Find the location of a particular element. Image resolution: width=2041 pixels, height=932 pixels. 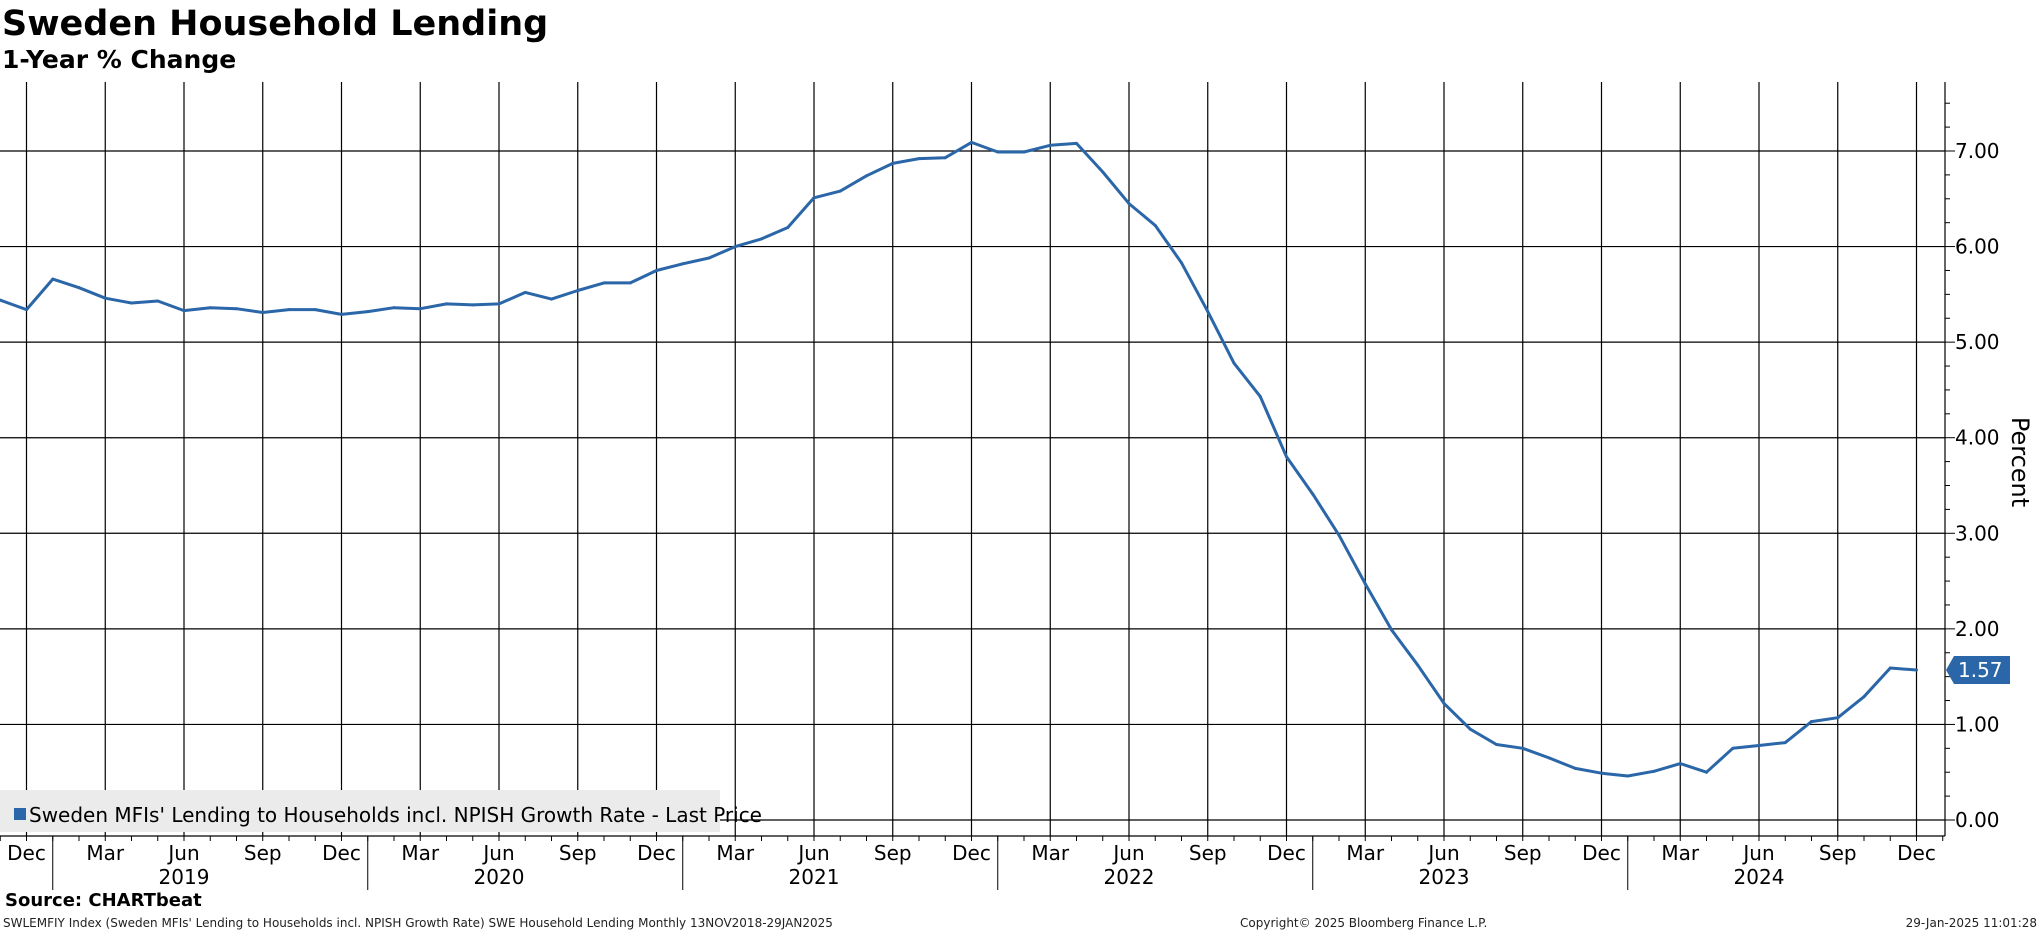

last-value-badge is located at coordinates (1978, 669).